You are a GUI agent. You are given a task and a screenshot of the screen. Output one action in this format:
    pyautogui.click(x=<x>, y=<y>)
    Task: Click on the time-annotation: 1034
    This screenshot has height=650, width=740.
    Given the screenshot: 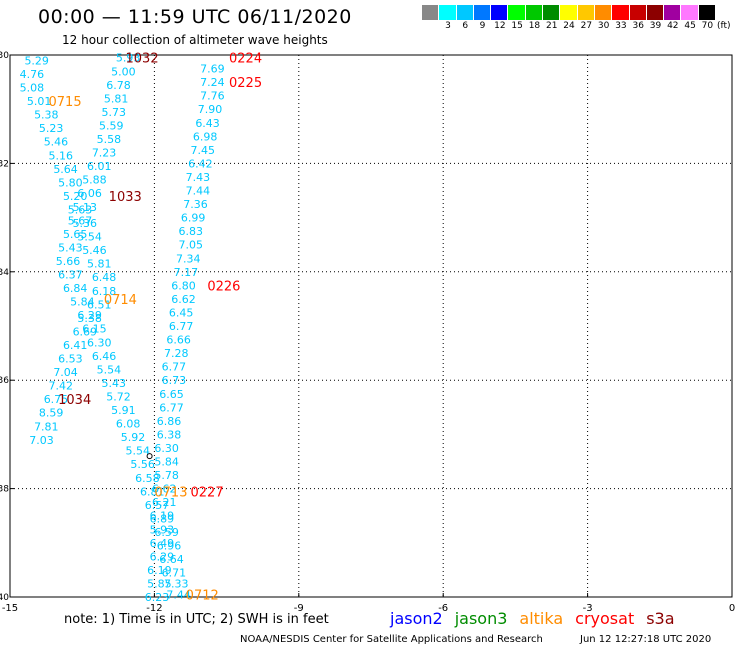 What is the action you would take?
    pyautogui.click(x=74, y=400)
    